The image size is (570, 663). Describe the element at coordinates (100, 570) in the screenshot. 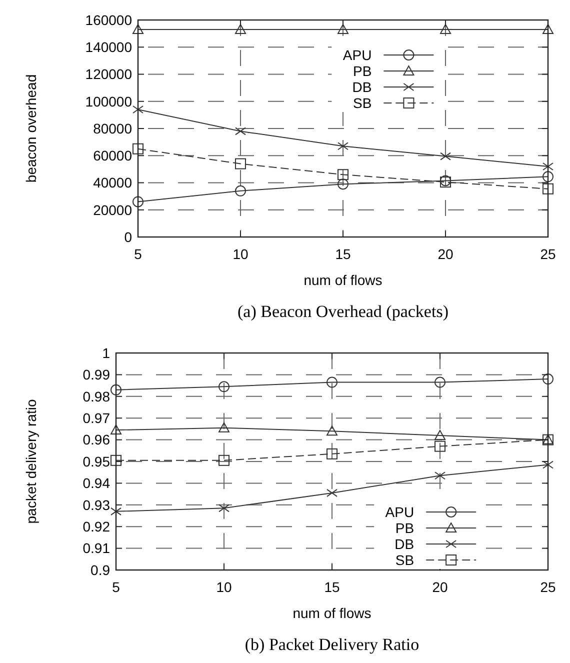

I see `y-tick-label: 0.9` at that location.